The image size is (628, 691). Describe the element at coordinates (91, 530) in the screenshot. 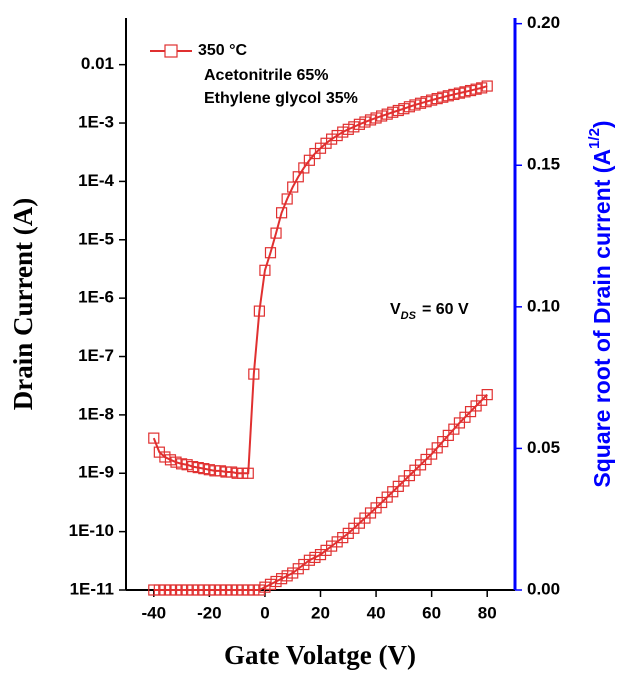

I see `y-tick-label: 1E-10` at that location.